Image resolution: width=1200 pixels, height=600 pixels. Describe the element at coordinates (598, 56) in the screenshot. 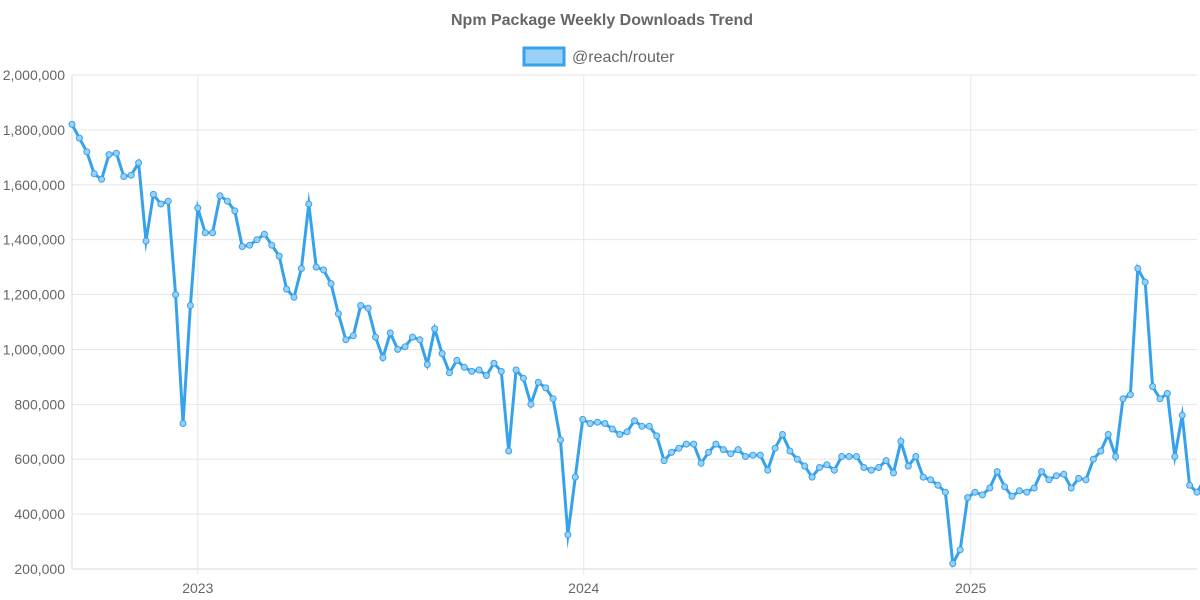

I see `legend: @reach/router` at that location.